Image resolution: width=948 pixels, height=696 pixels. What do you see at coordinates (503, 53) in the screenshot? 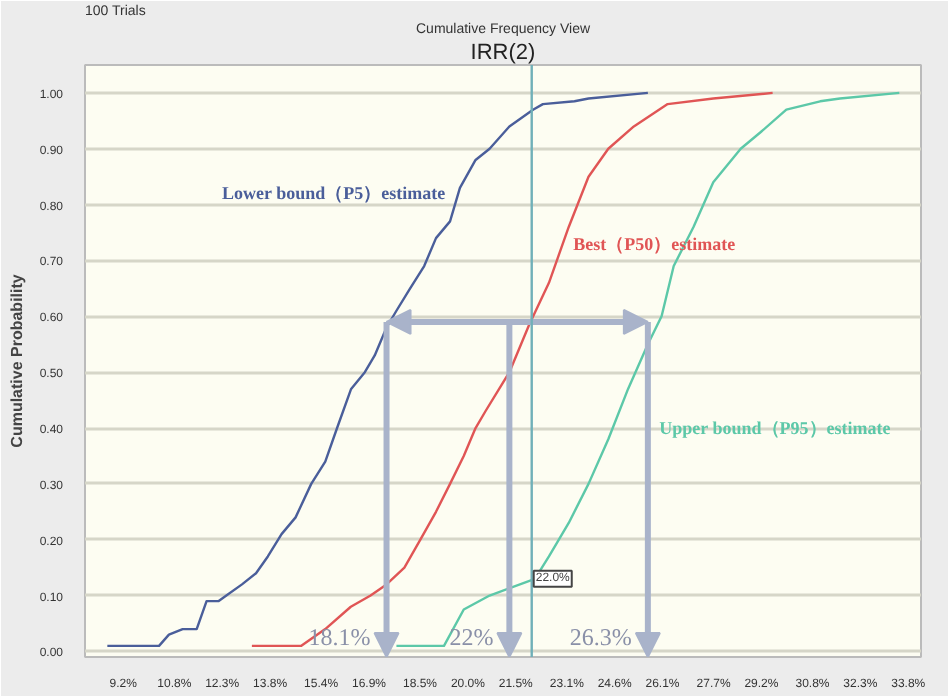
I see `chart-subtitle: IRR(2)` at bounding box center [503, 53].